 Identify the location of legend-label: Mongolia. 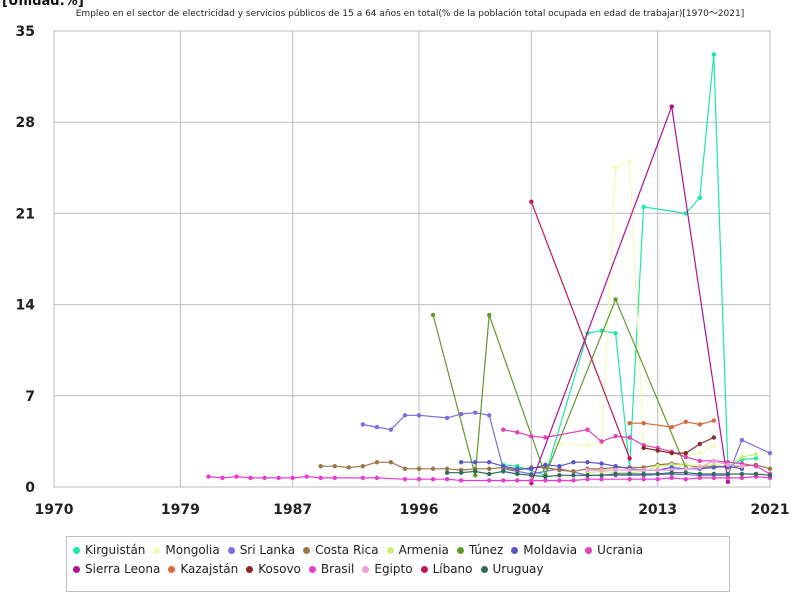
(192, 550).